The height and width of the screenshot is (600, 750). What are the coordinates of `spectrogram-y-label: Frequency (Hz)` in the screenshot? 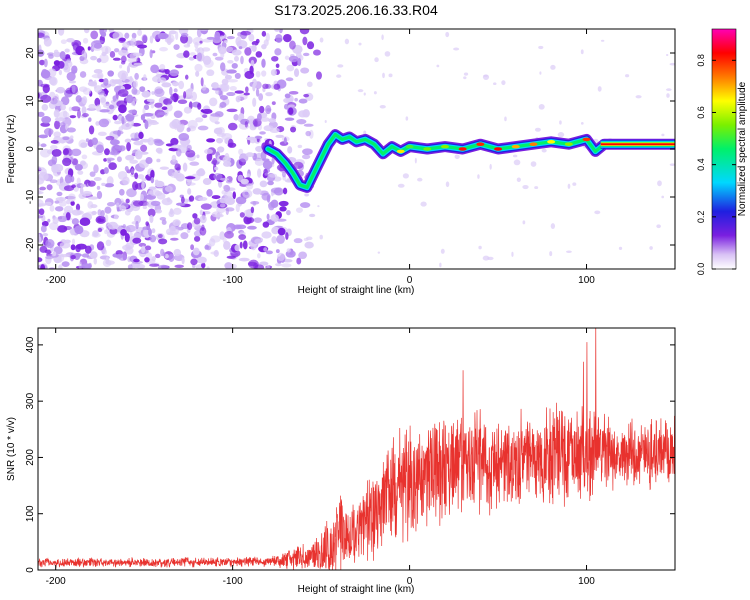 It's located at (11, 149).